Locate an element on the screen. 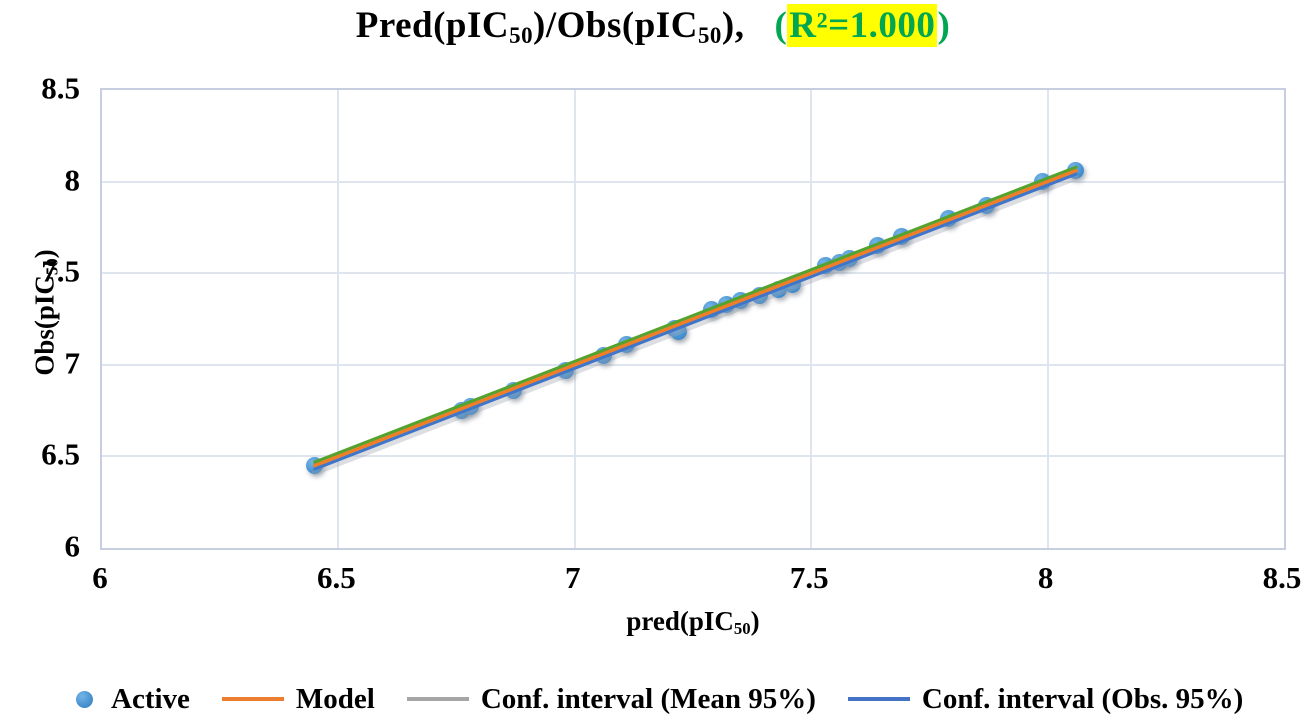 This screenshot has width=1306, height=728. y-tick-label: 7.5 is located at coordinates (60, 271).